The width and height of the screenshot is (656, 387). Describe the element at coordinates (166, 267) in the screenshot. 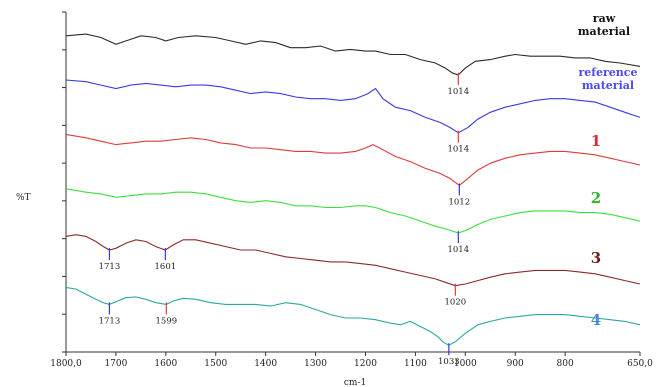

I see `peak-label: 1601` at that location.